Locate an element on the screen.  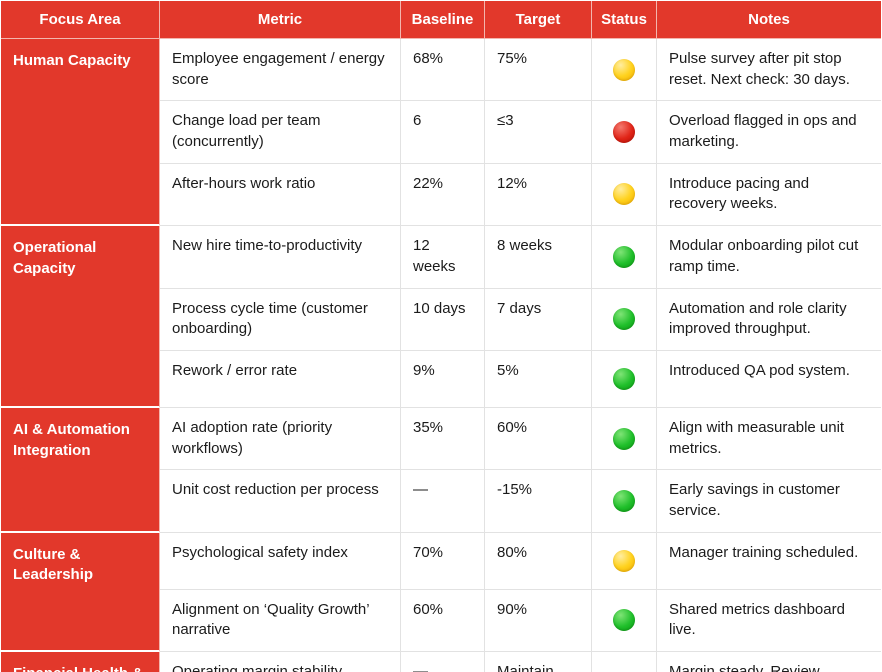
baseline-cell: 60% is located at coordinates (443, 620).